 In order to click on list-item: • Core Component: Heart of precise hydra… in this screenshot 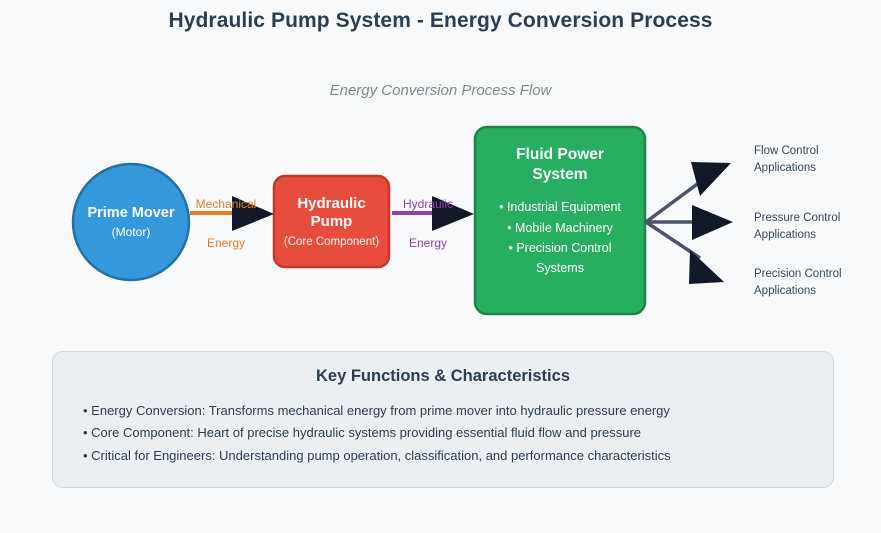, I will do `click(362, 433)`.